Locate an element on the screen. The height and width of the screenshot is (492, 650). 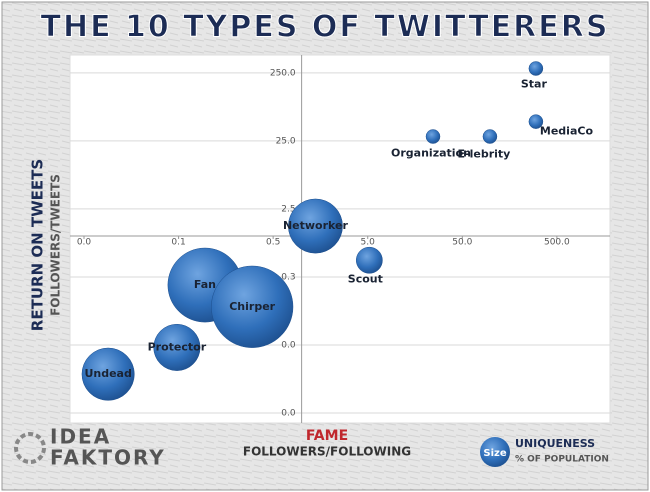
x-tick-label: 0.0 is located at coordinates (84, 243).